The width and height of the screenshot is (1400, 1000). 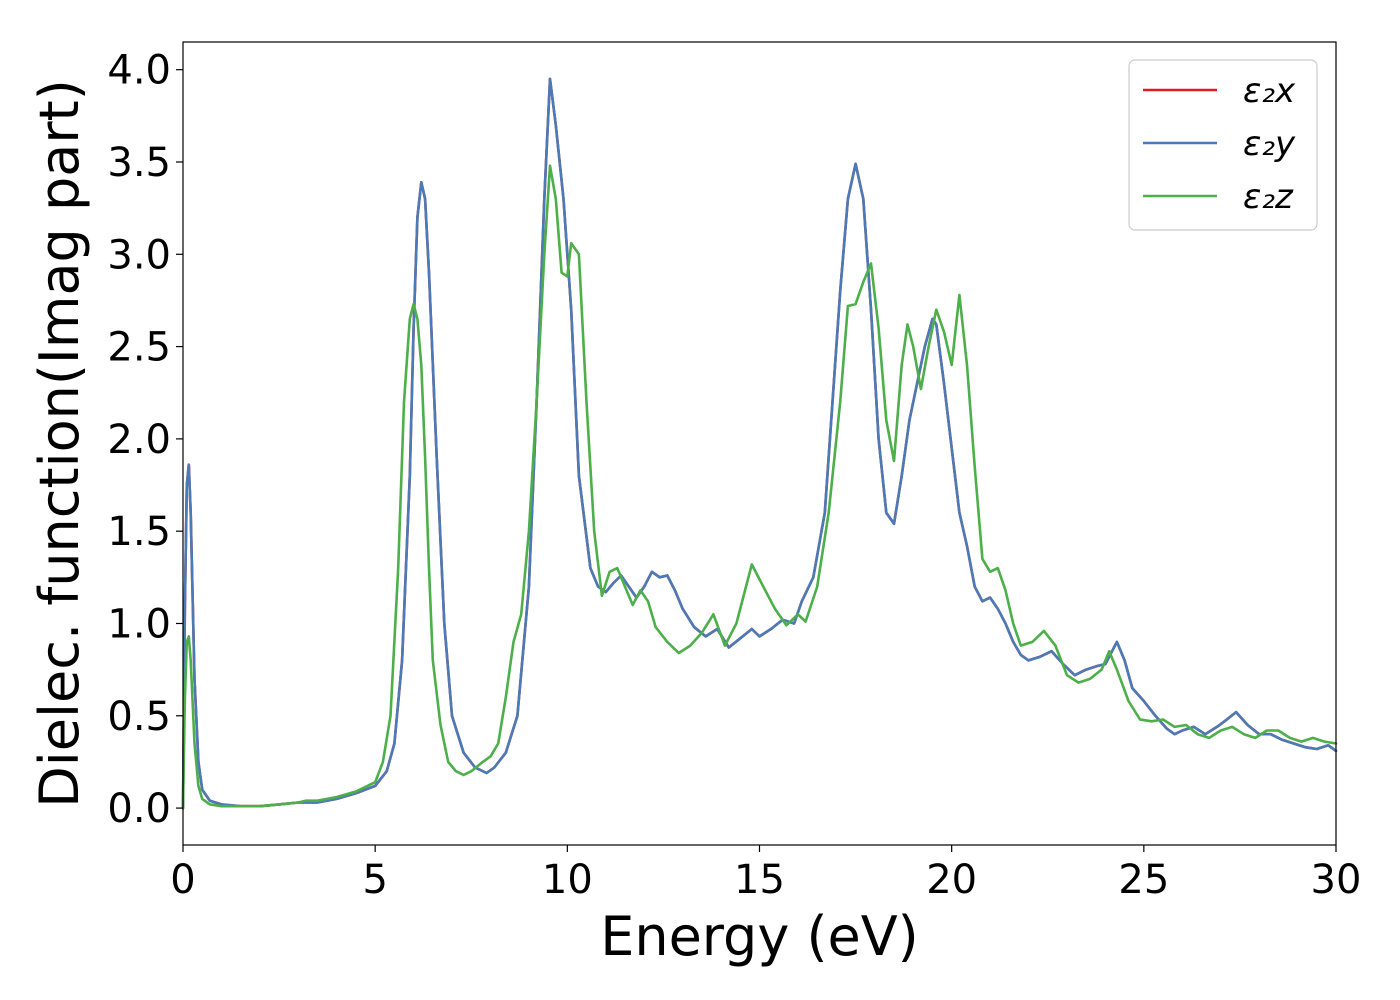 What do you see at coordinates (951, 880) in the screenshot?
I see `x-tick-label: 20` at bounding box center [951, 880].